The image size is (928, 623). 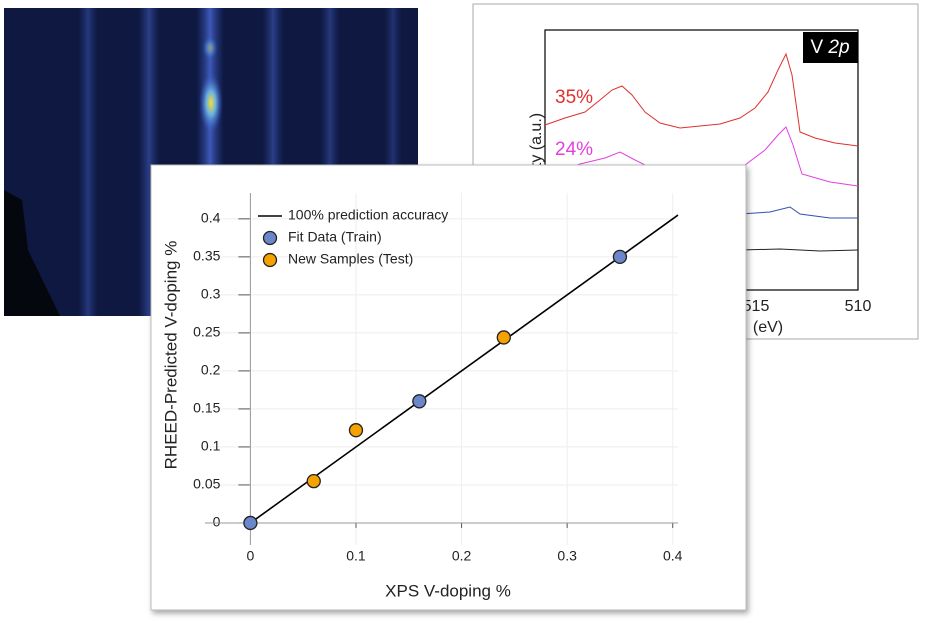 I want to click on xps-tick-label: 515, so click(x=756, y=306).